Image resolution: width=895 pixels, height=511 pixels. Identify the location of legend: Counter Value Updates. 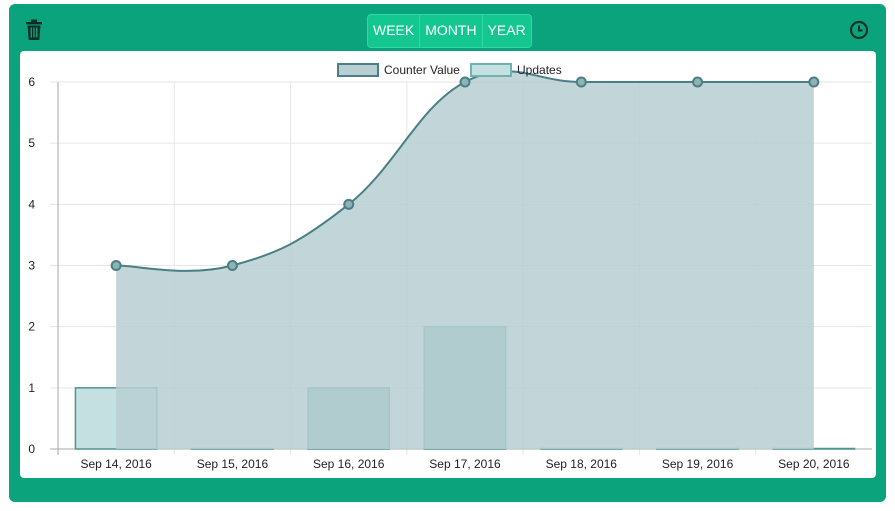
(449, 70).